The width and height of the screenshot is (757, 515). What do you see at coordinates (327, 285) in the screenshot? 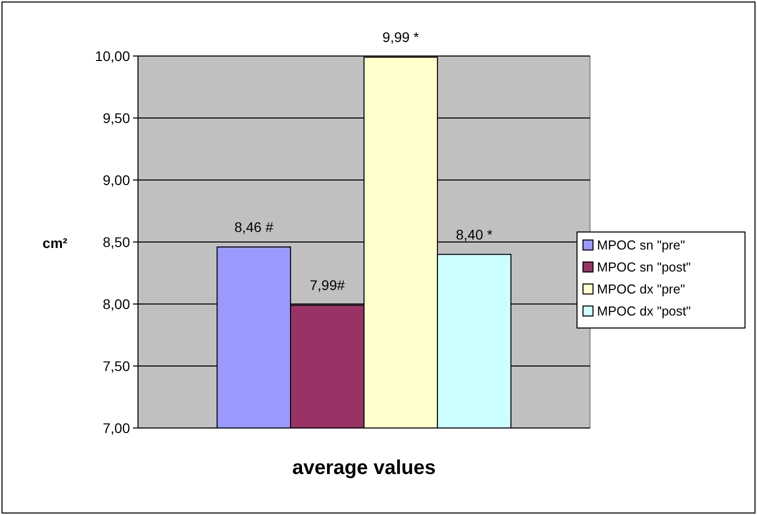
I see `data-label: 7,99#` at bounding box center [327, 285].